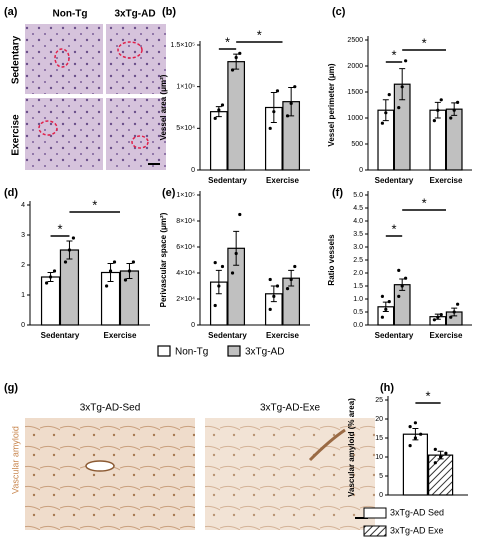  What do you see at coordinates (130, 50) in the screenshot?
I see `vessel-outline` at bounding box center [130, 50].